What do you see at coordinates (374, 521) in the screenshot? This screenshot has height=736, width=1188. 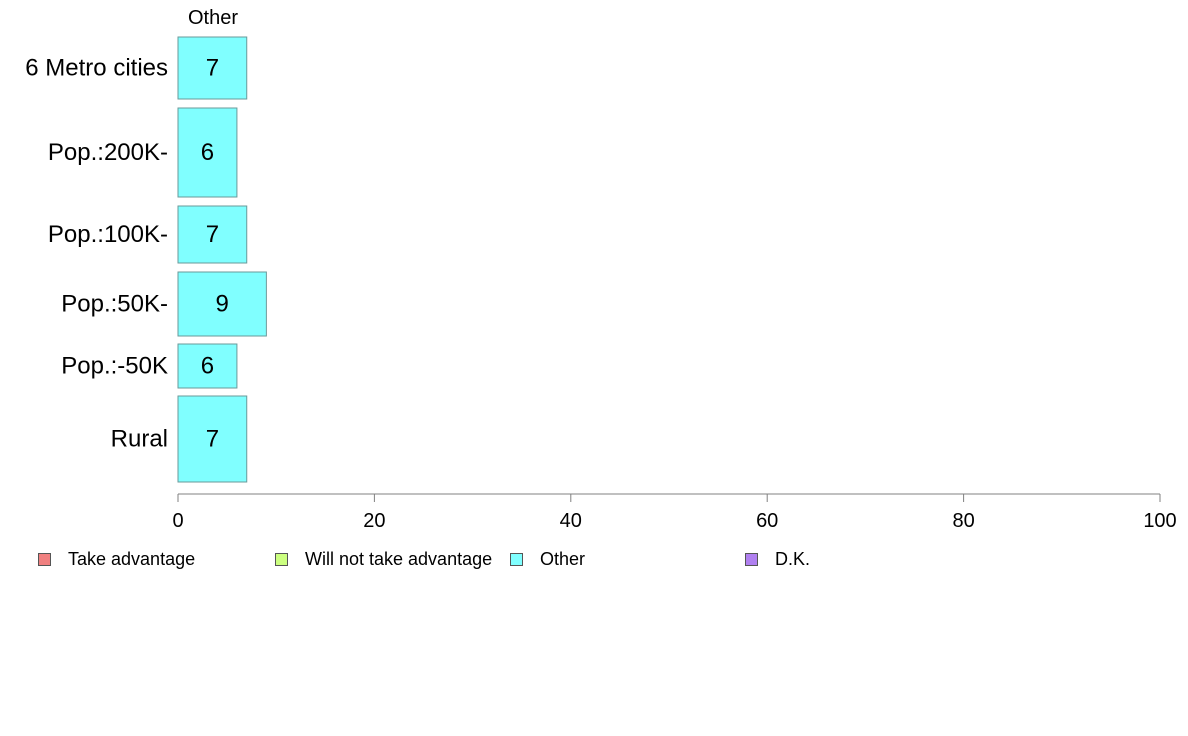 I see `x-tick-label: 20` at bounding box center [374, 521].